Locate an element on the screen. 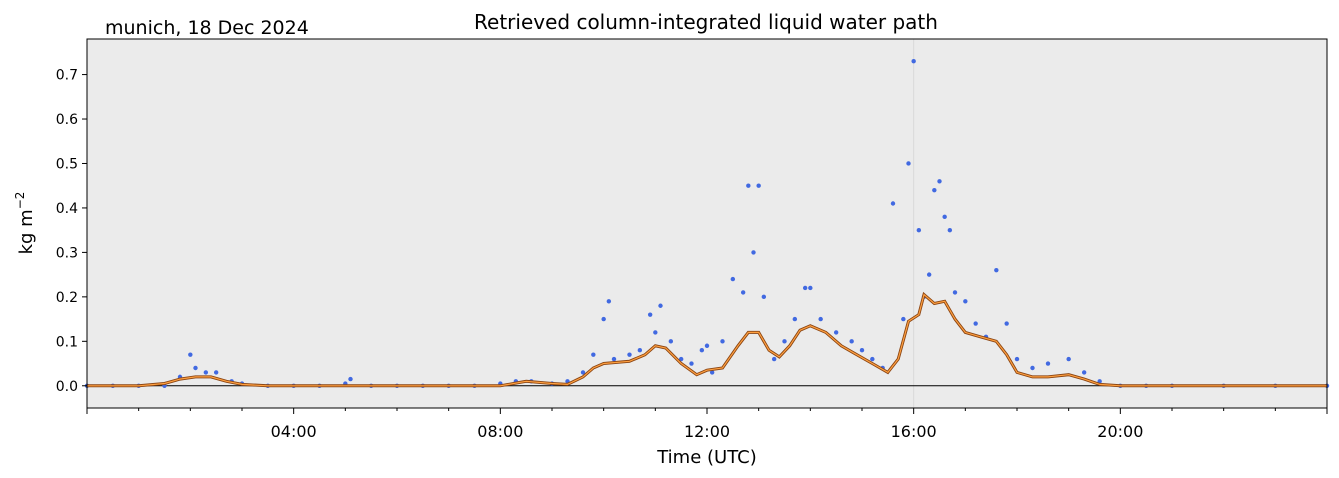 The image size is (1339, 478). y-tick-label: 0.7 is located at coordinates (67, 76).